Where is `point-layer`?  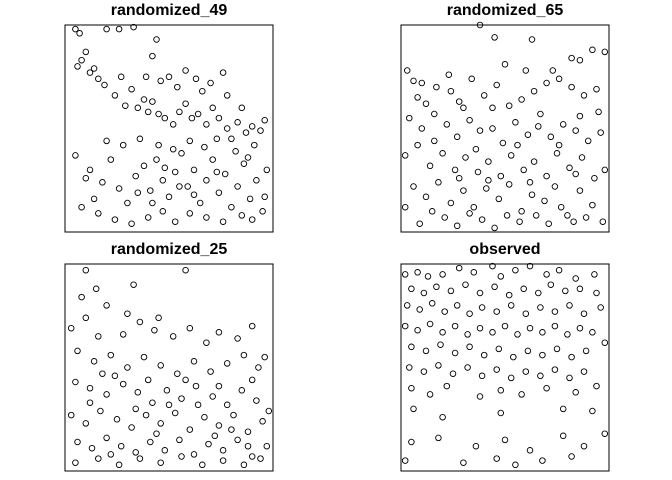
point-layer is located at coordinates (505, 365).